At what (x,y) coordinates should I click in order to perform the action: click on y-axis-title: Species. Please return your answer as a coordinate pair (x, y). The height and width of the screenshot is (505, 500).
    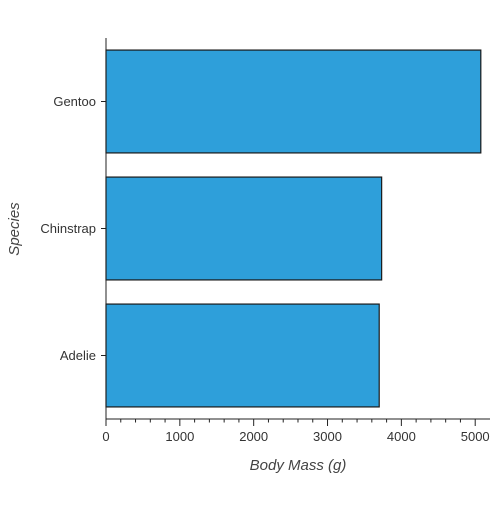
    Looking at the image, I should click on (14, 229).